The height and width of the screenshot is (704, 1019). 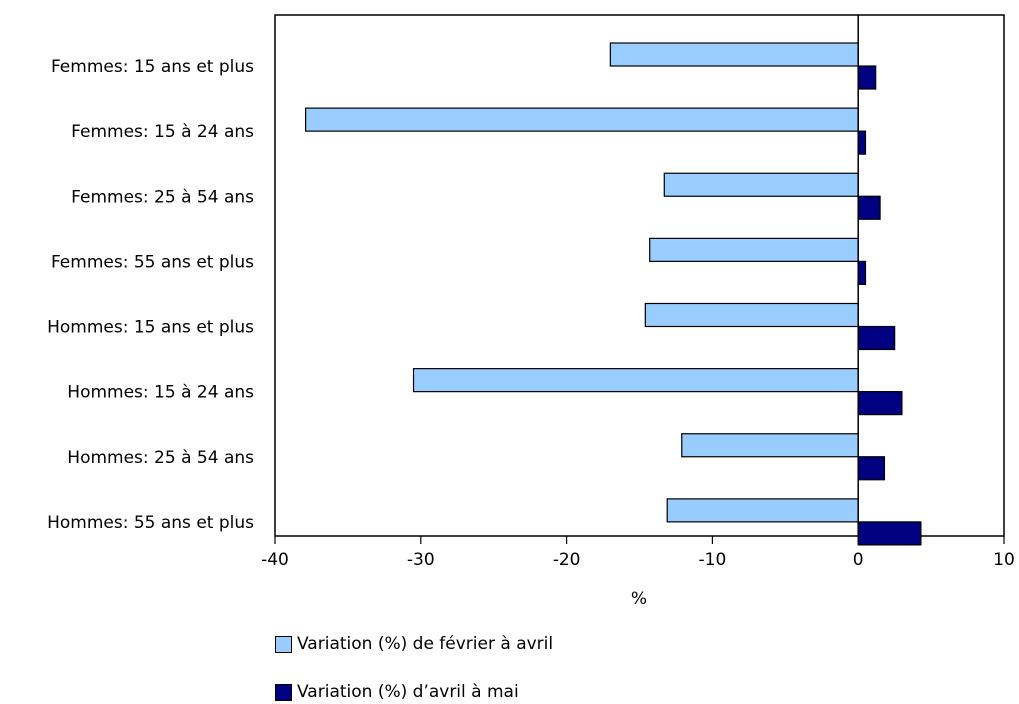 What do you see at coordinates (152, 67) in the screenshot?
I see `category-label: Femmes: 15 ans et plus` at bounding box center [152, 67].